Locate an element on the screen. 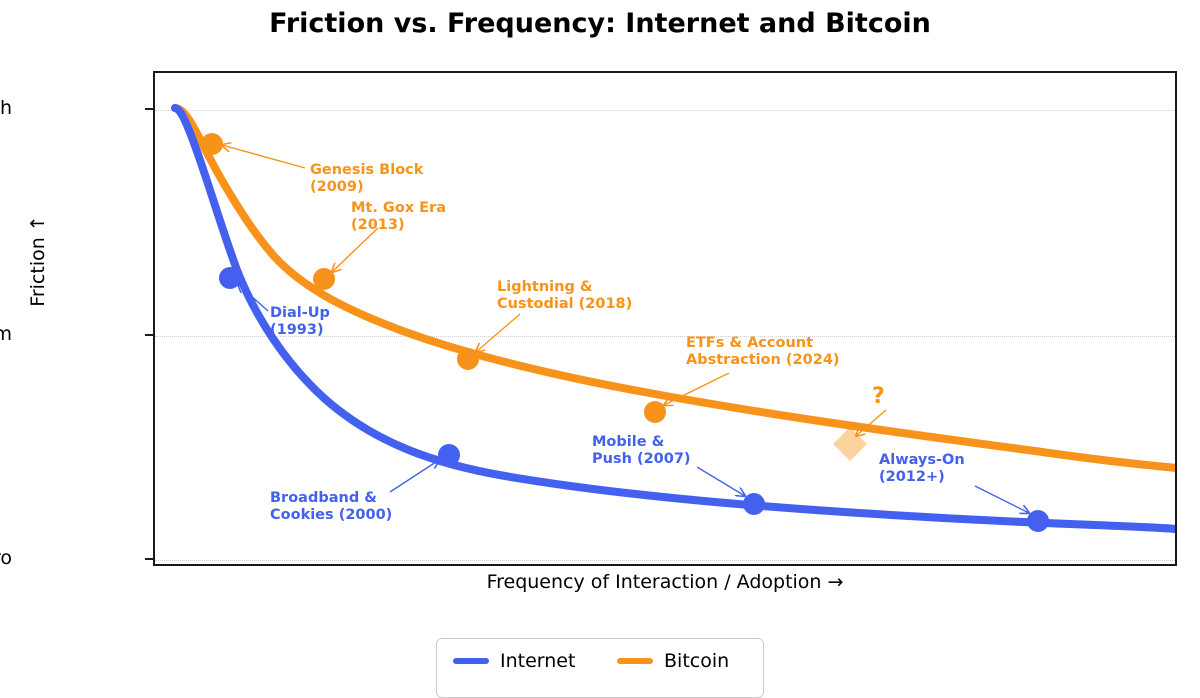 This screenshot has height=698, width=1200. internet-marker-always-on is located at coordinates (1038, 521).